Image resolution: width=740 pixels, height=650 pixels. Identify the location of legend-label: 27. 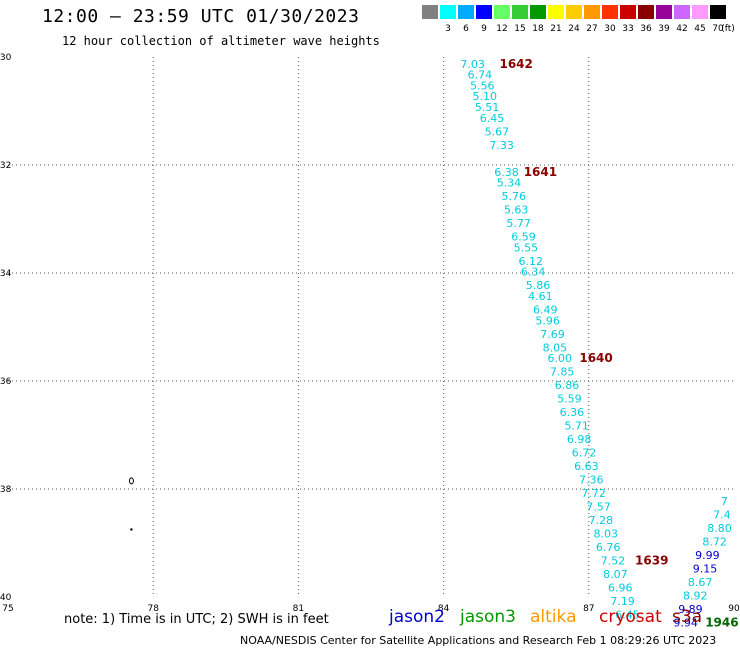
(592, 29).